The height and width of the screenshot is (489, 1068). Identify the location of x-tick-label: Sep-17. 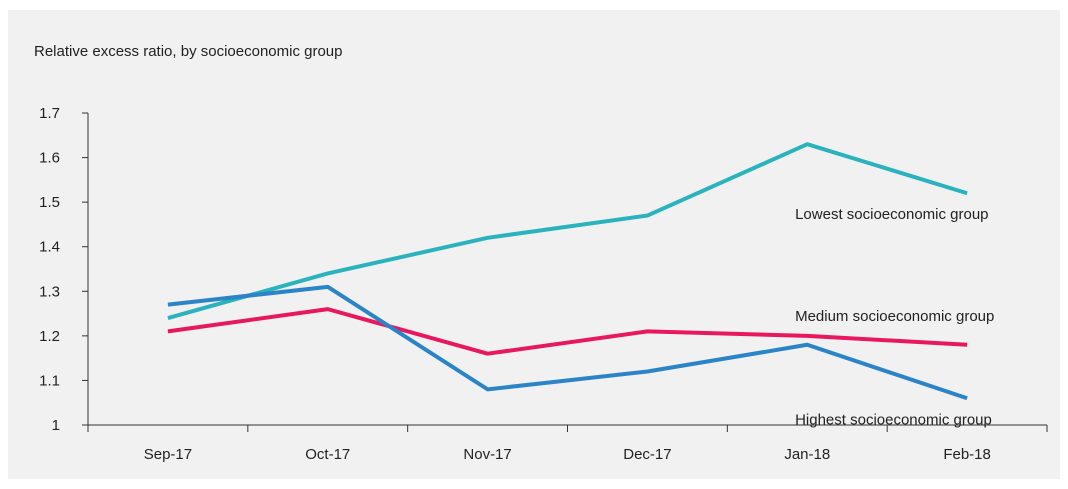
(168, 454).